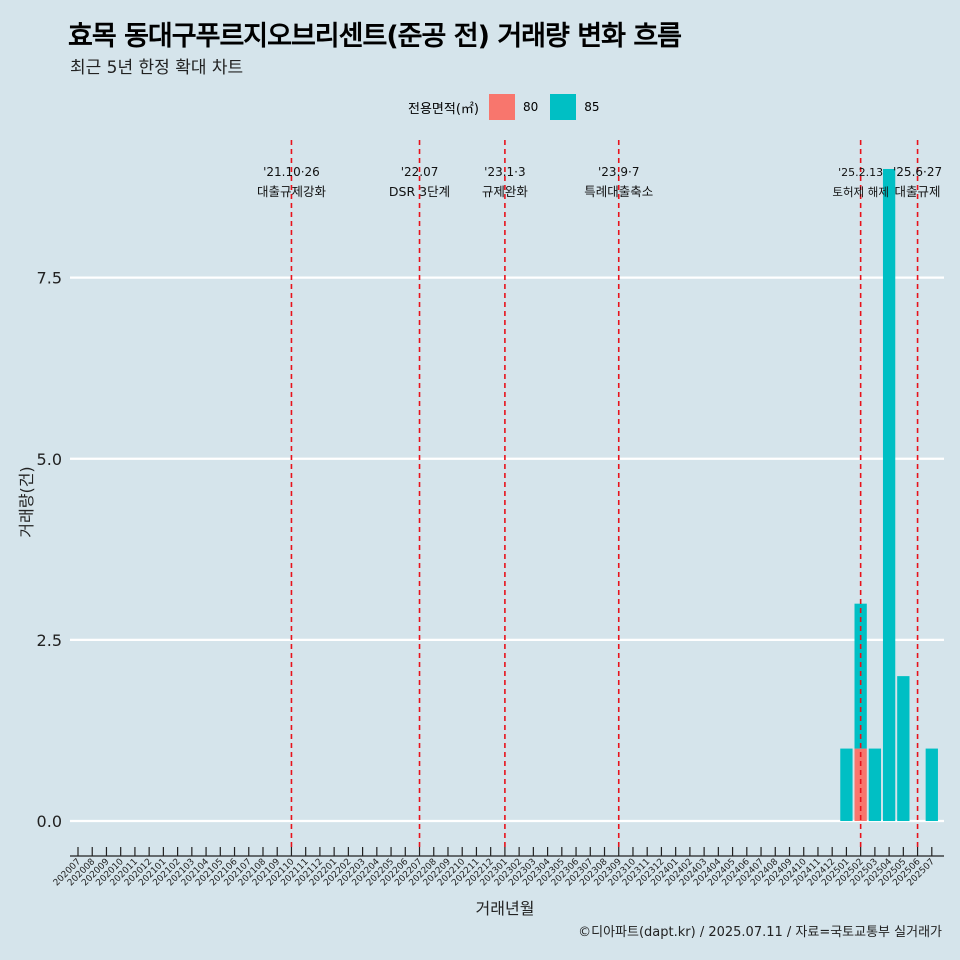  What do you see at coordinates (420, 172) in the screenshot?
I see `event-date: '22.07` at bounding box center [420, 172].